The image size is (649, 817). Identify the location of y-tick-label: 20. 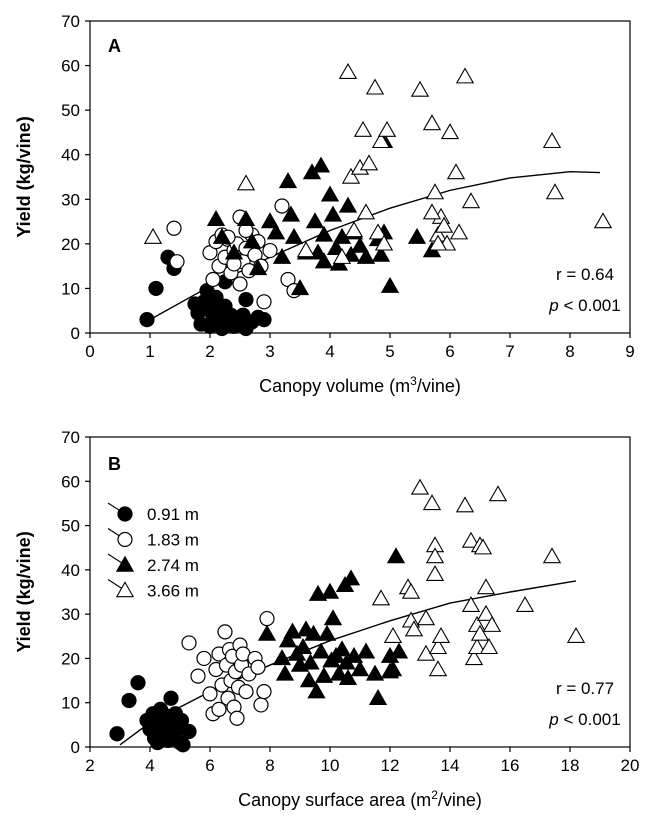
(70, 244).